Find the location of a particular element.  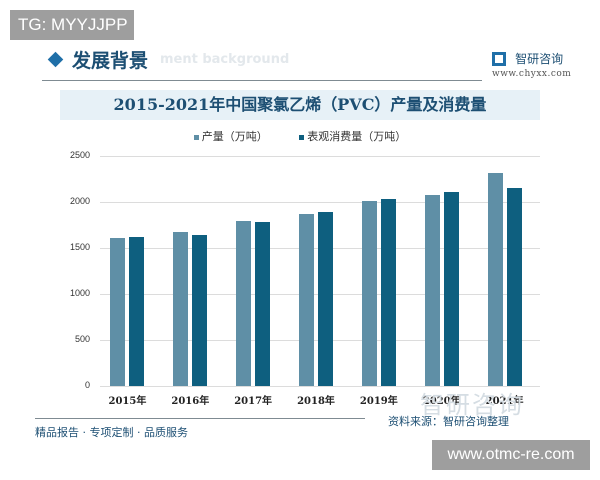

chart-title-band: 2015-2021年中国聚氯乙烯（PVC）产量及消费量 is located at coordinates (300, 105).